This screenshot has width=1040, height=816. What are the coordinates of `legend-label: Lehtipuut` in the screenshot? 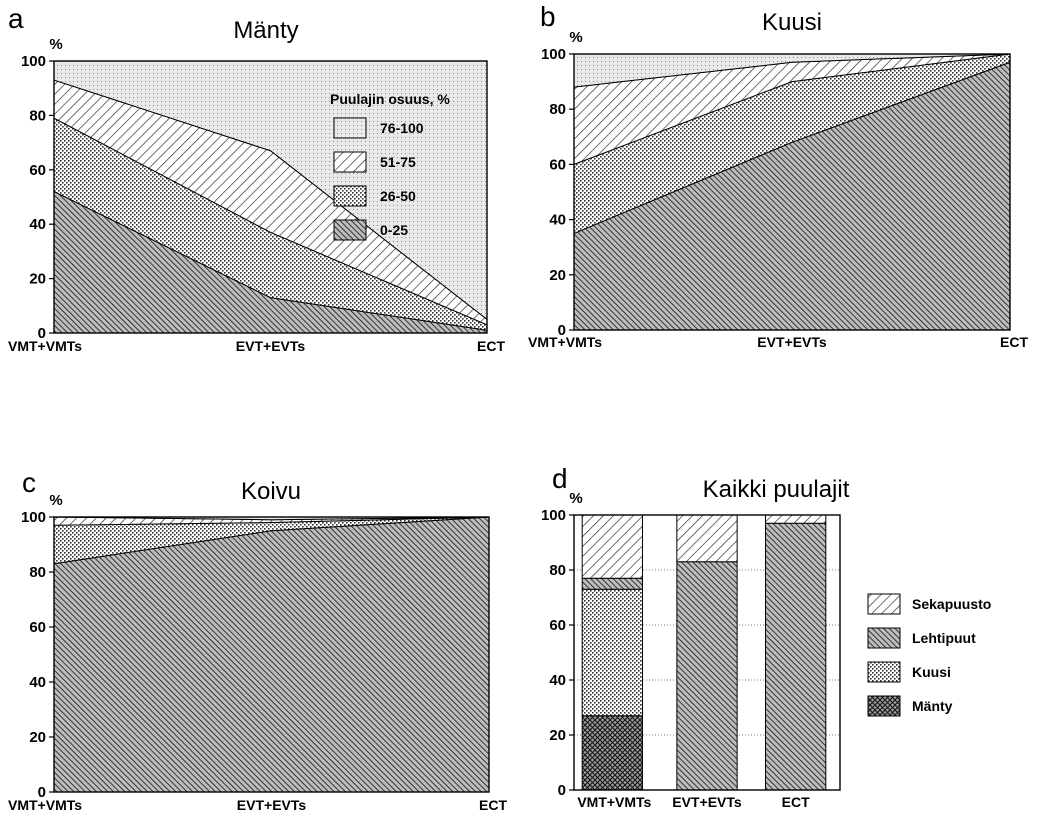 It's located at (944, 638).